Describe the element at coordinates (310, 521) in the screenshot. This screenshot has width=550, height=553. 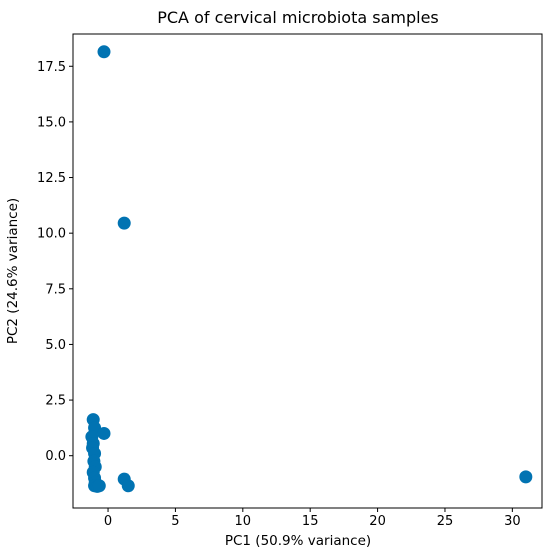
I see `x-tick-label: 15` at that location.